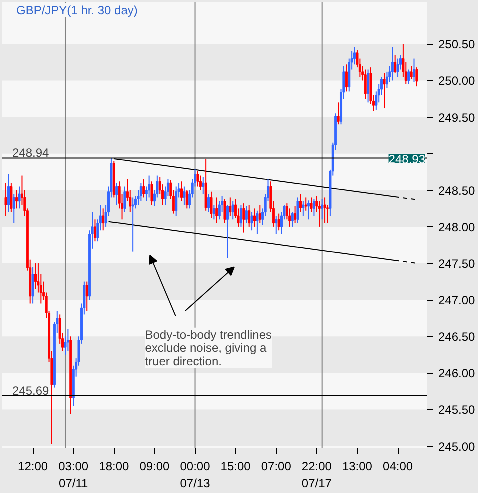 This screenshot has width=478, height=493. I want to click on x-tick-label: 00:00 07/13, so click(195, 475).